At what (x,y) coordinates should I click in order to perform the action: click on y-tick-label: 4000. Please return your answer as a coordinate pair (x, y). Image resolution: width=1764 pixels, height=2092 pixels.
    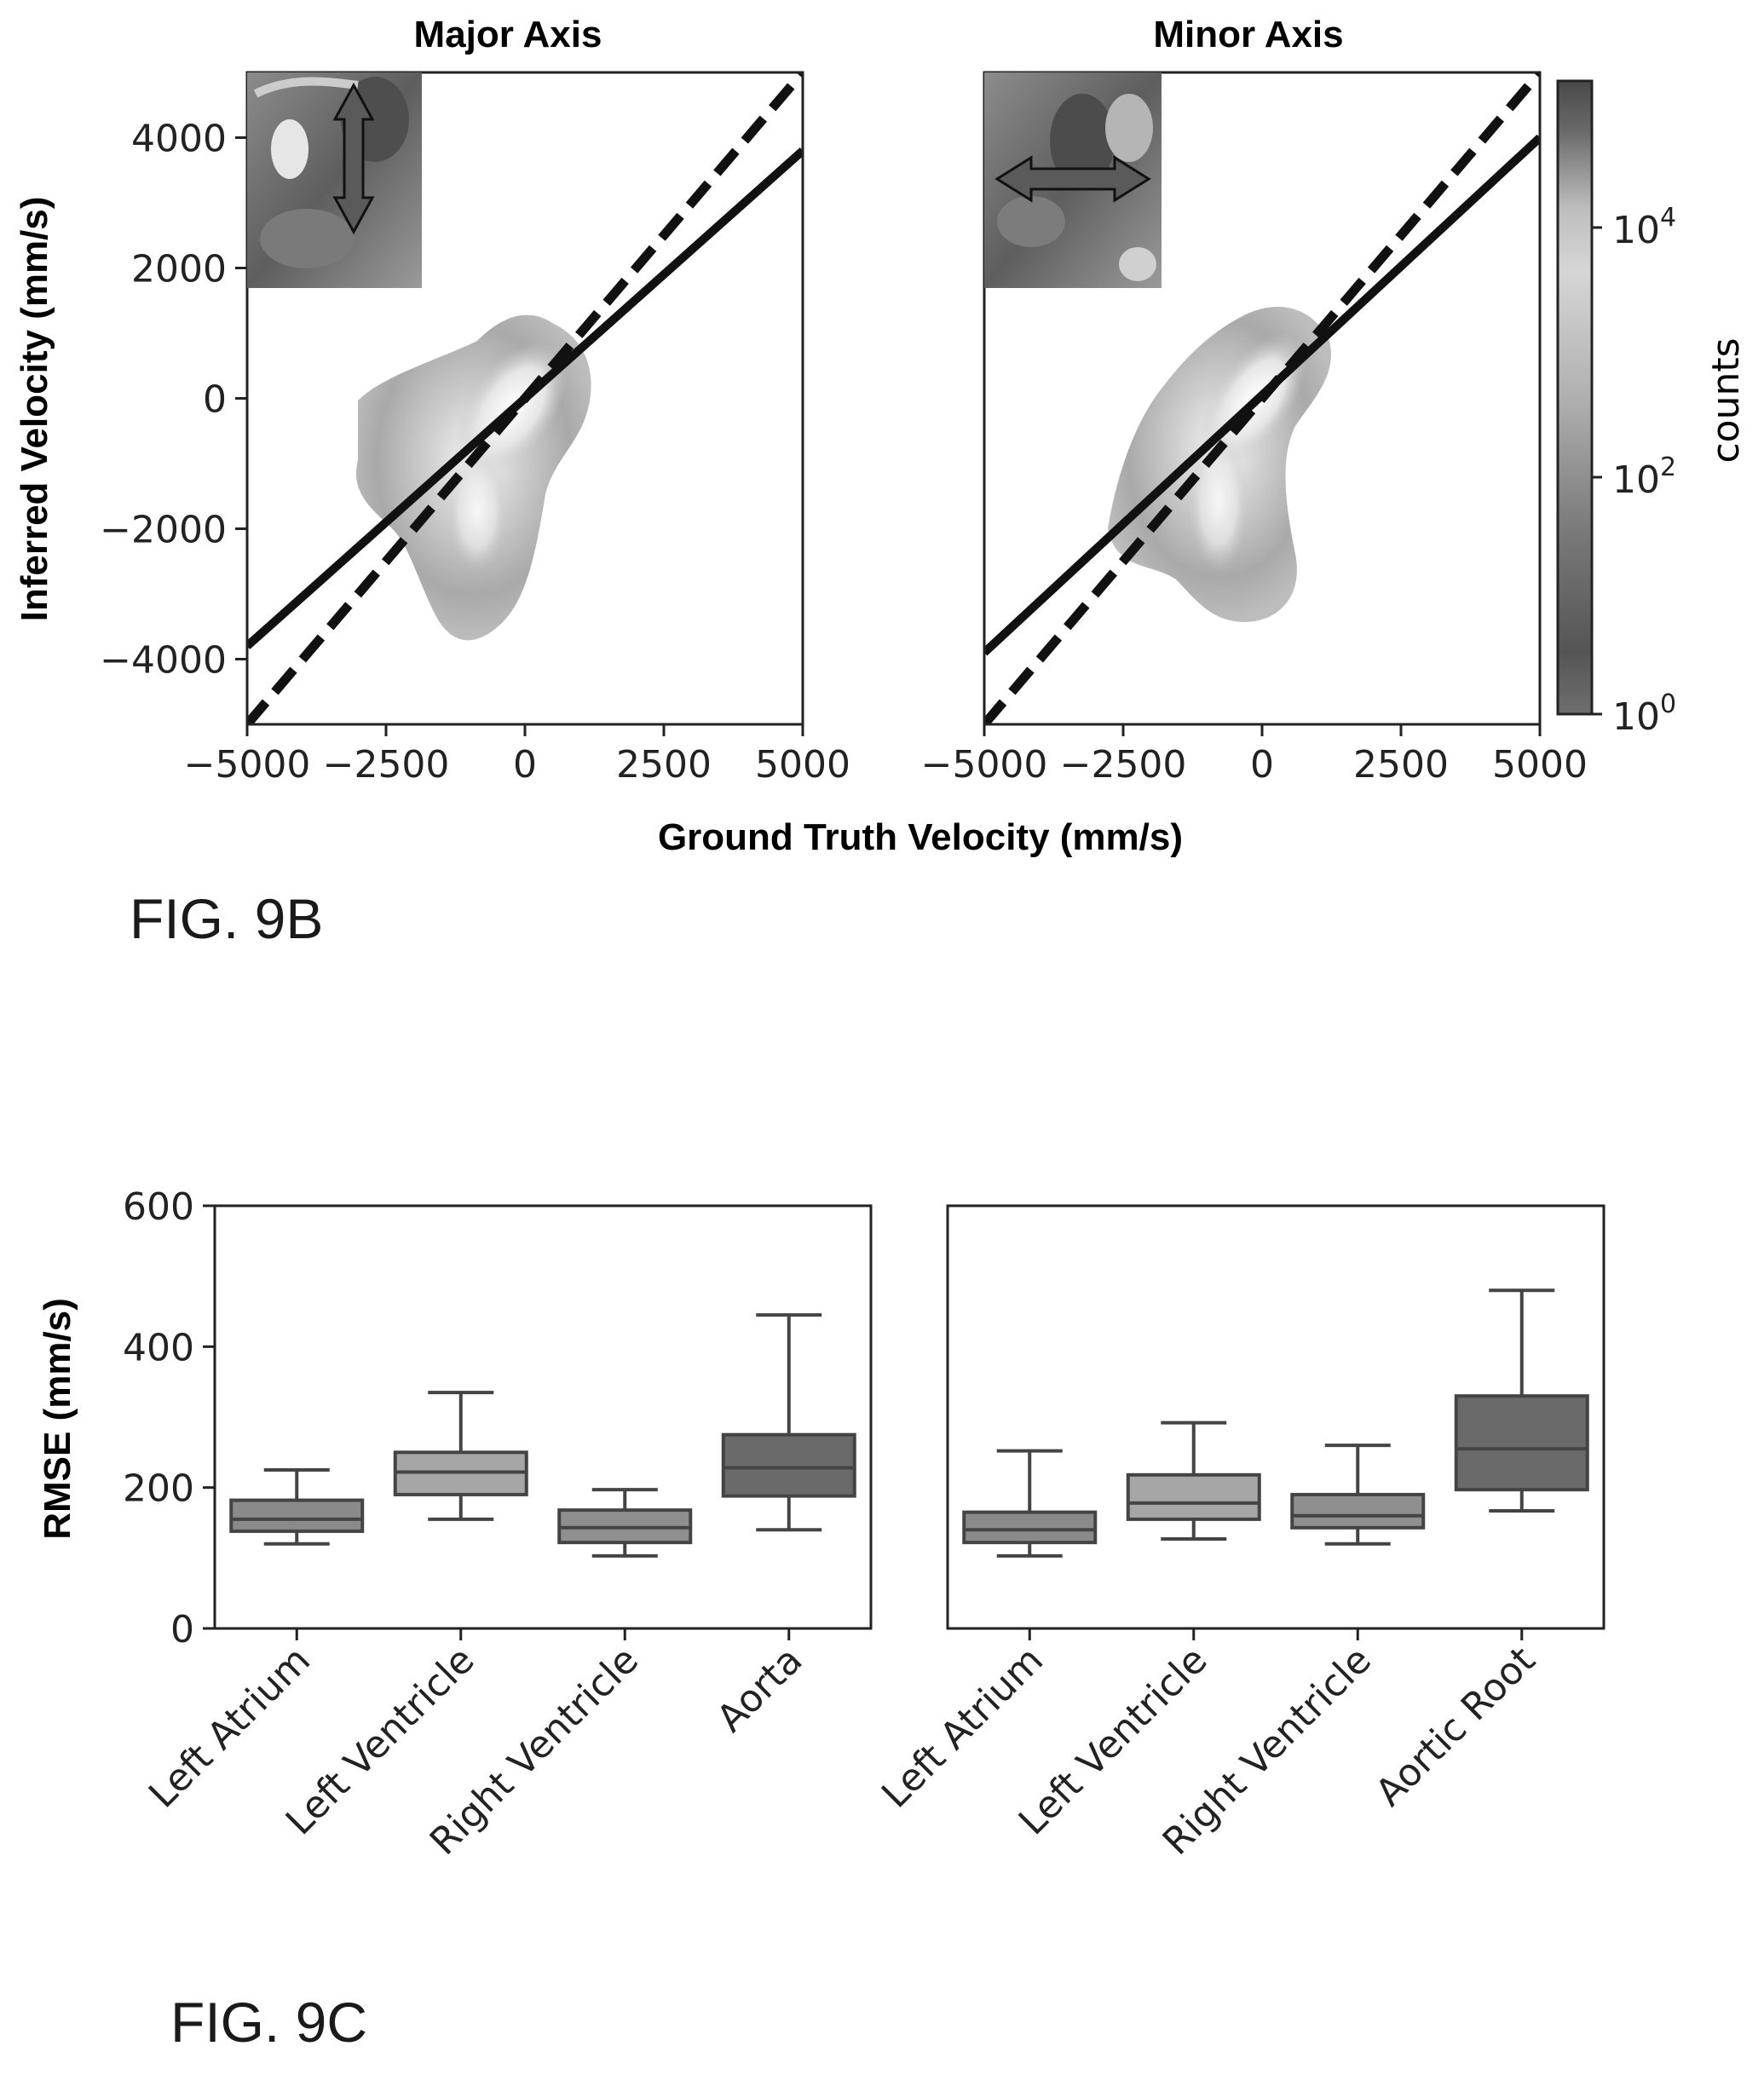
    Looking at the image, I should click on (179, 139).